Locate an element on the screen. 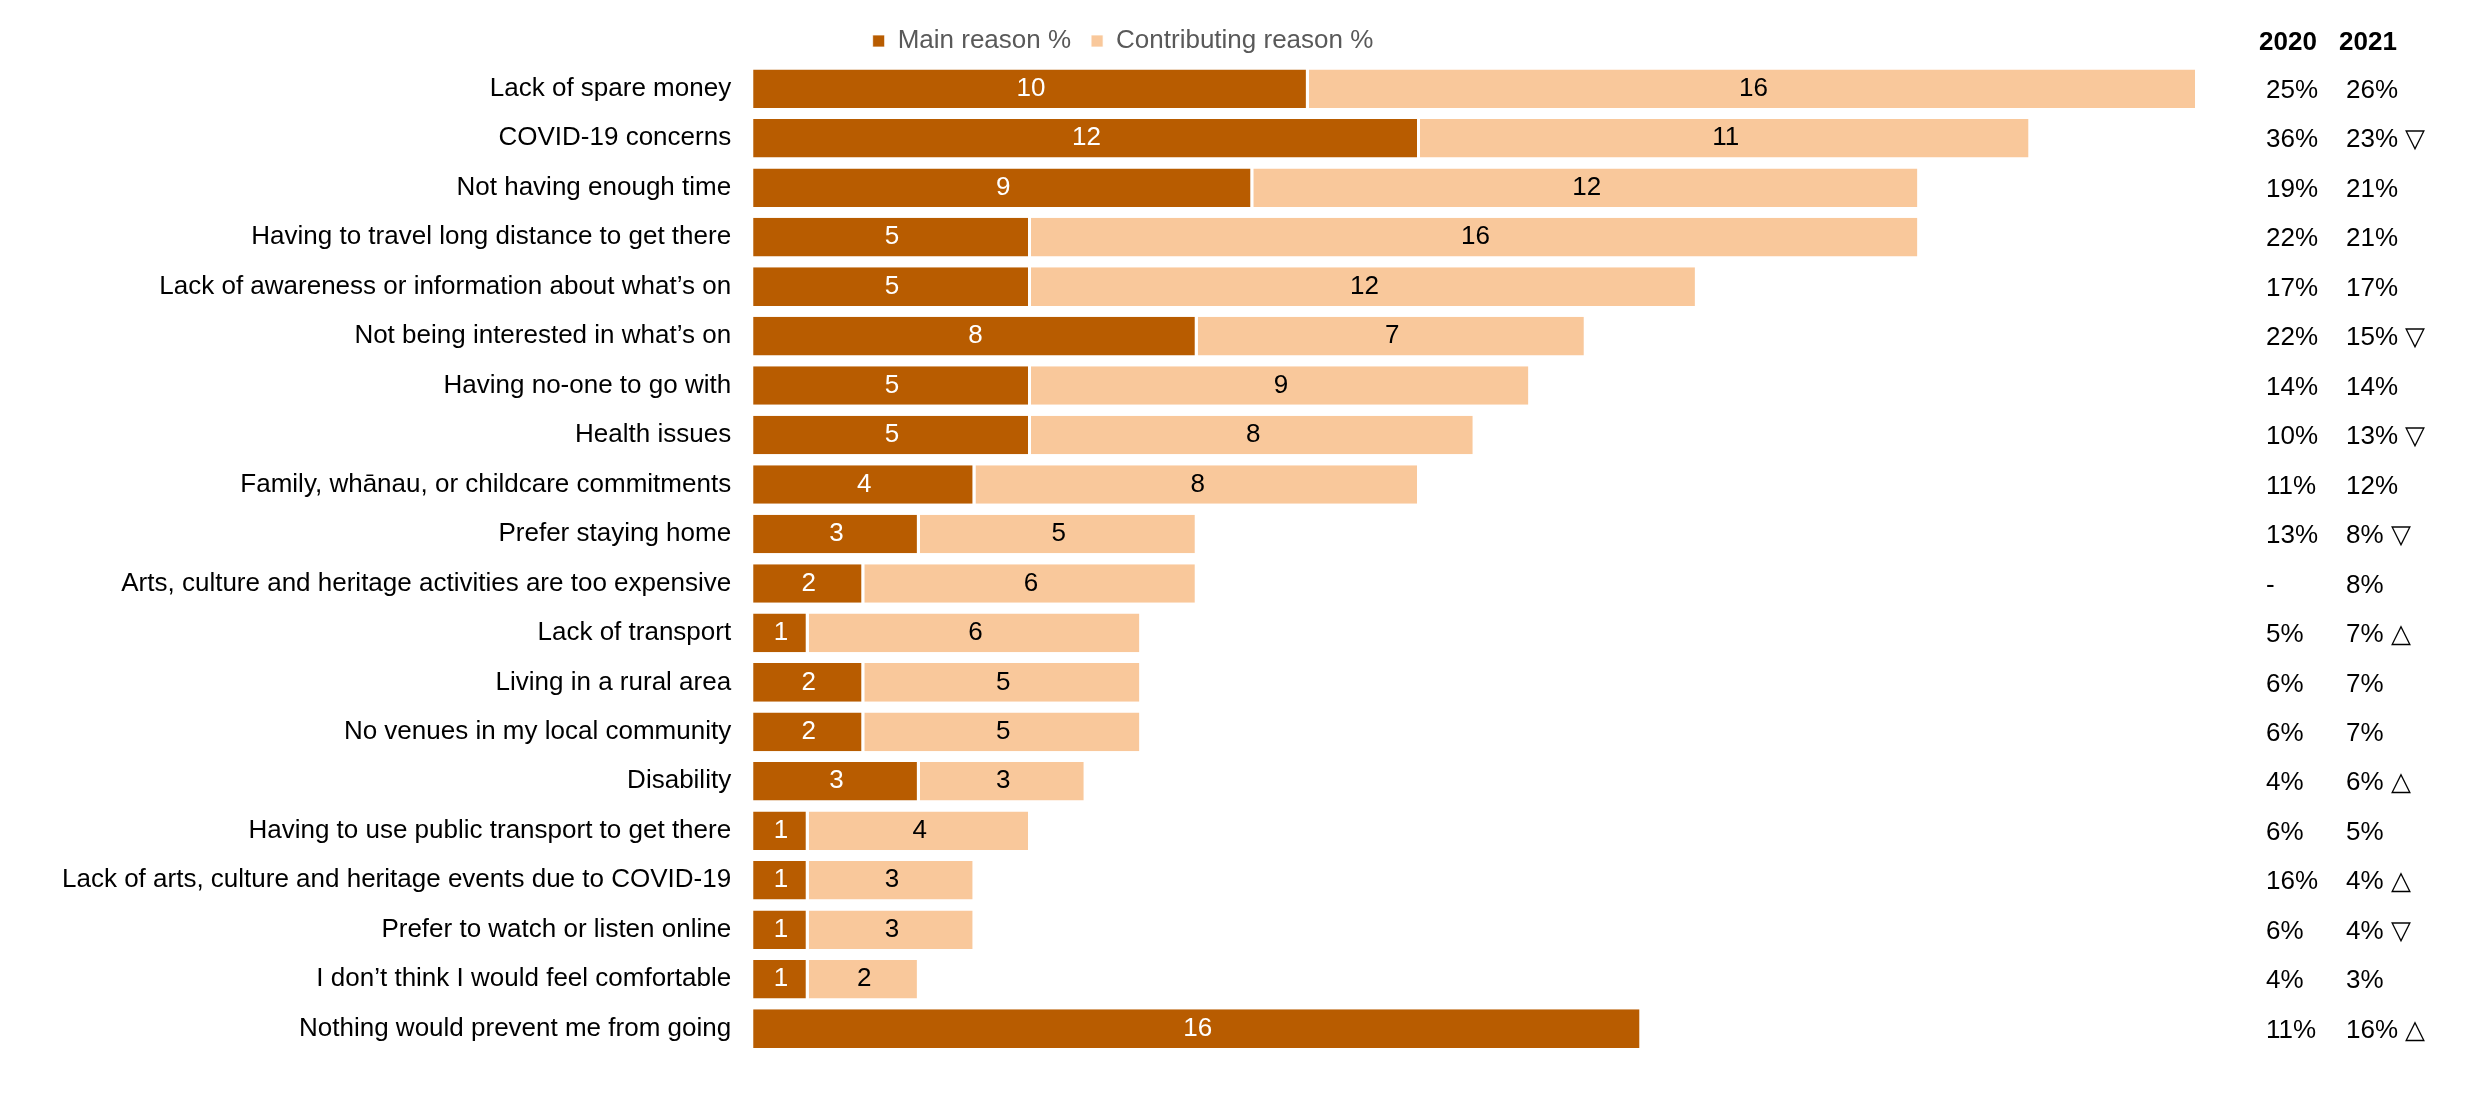 The width and height of the screenshot is (2466, 1093). y-tick-label: Lack of transport is located at coordinates (634, 631).